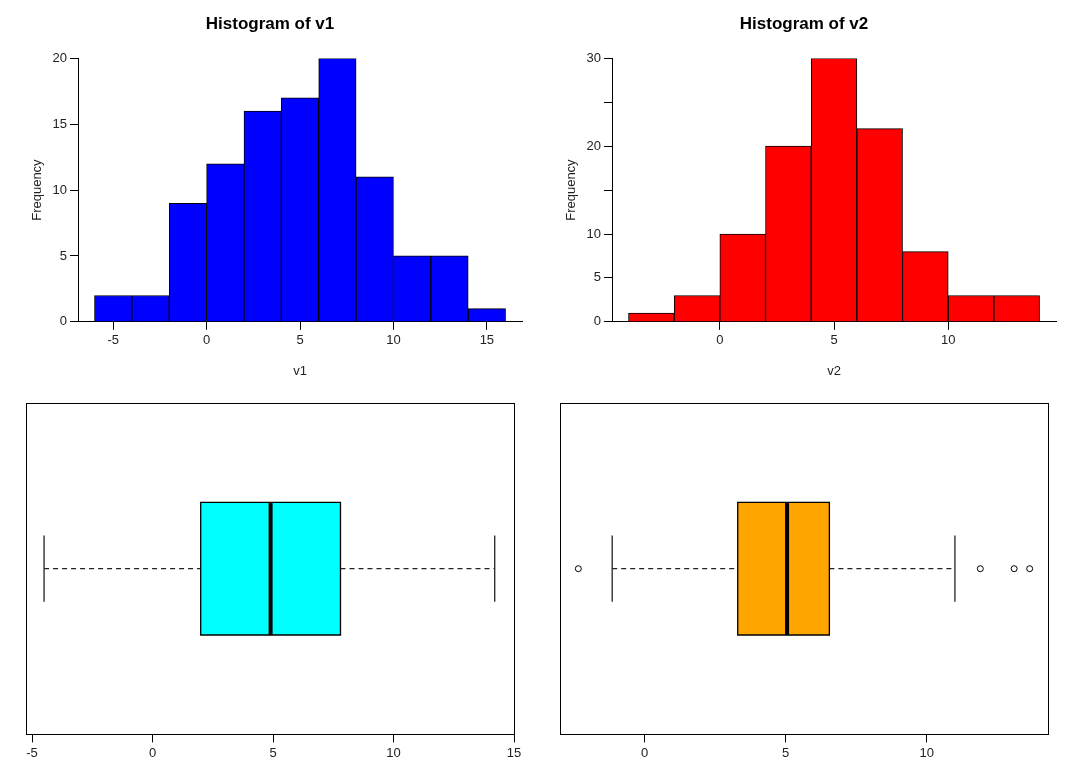  I want to click on y-tick-label: 30, so click(594, 57).